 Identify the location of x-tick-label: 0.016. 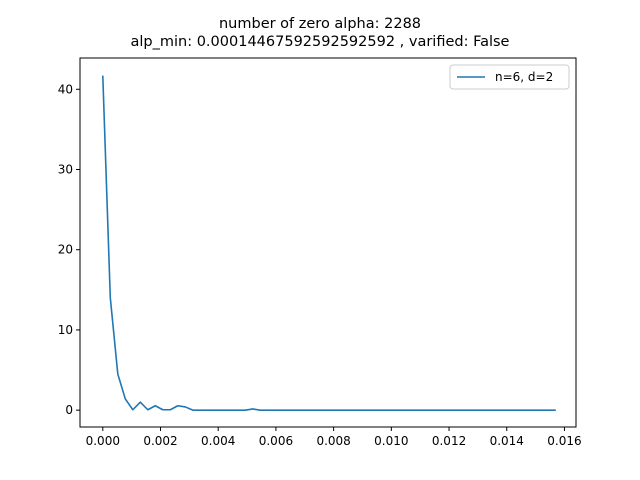
(564, 441).